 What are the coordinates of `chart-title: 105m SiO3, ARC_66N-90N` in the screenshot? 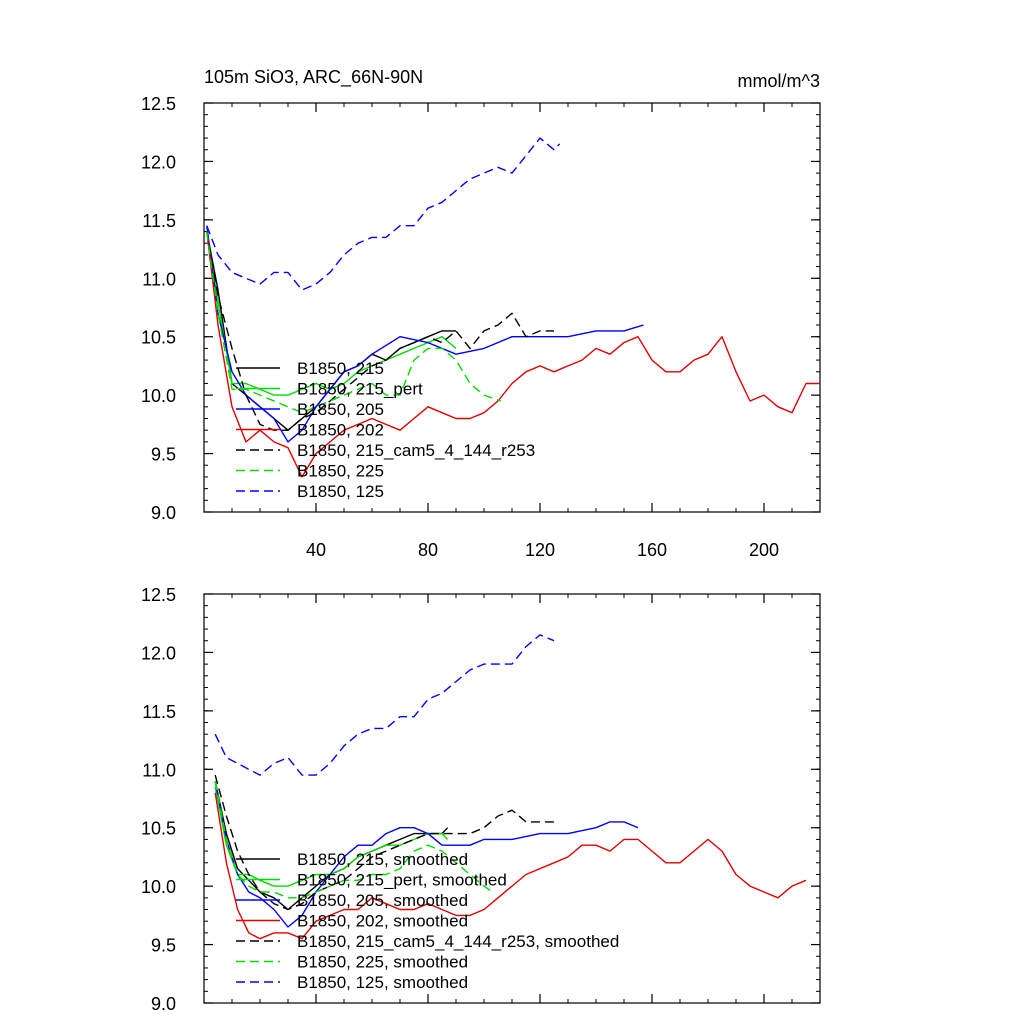 It's located at (313, 77).